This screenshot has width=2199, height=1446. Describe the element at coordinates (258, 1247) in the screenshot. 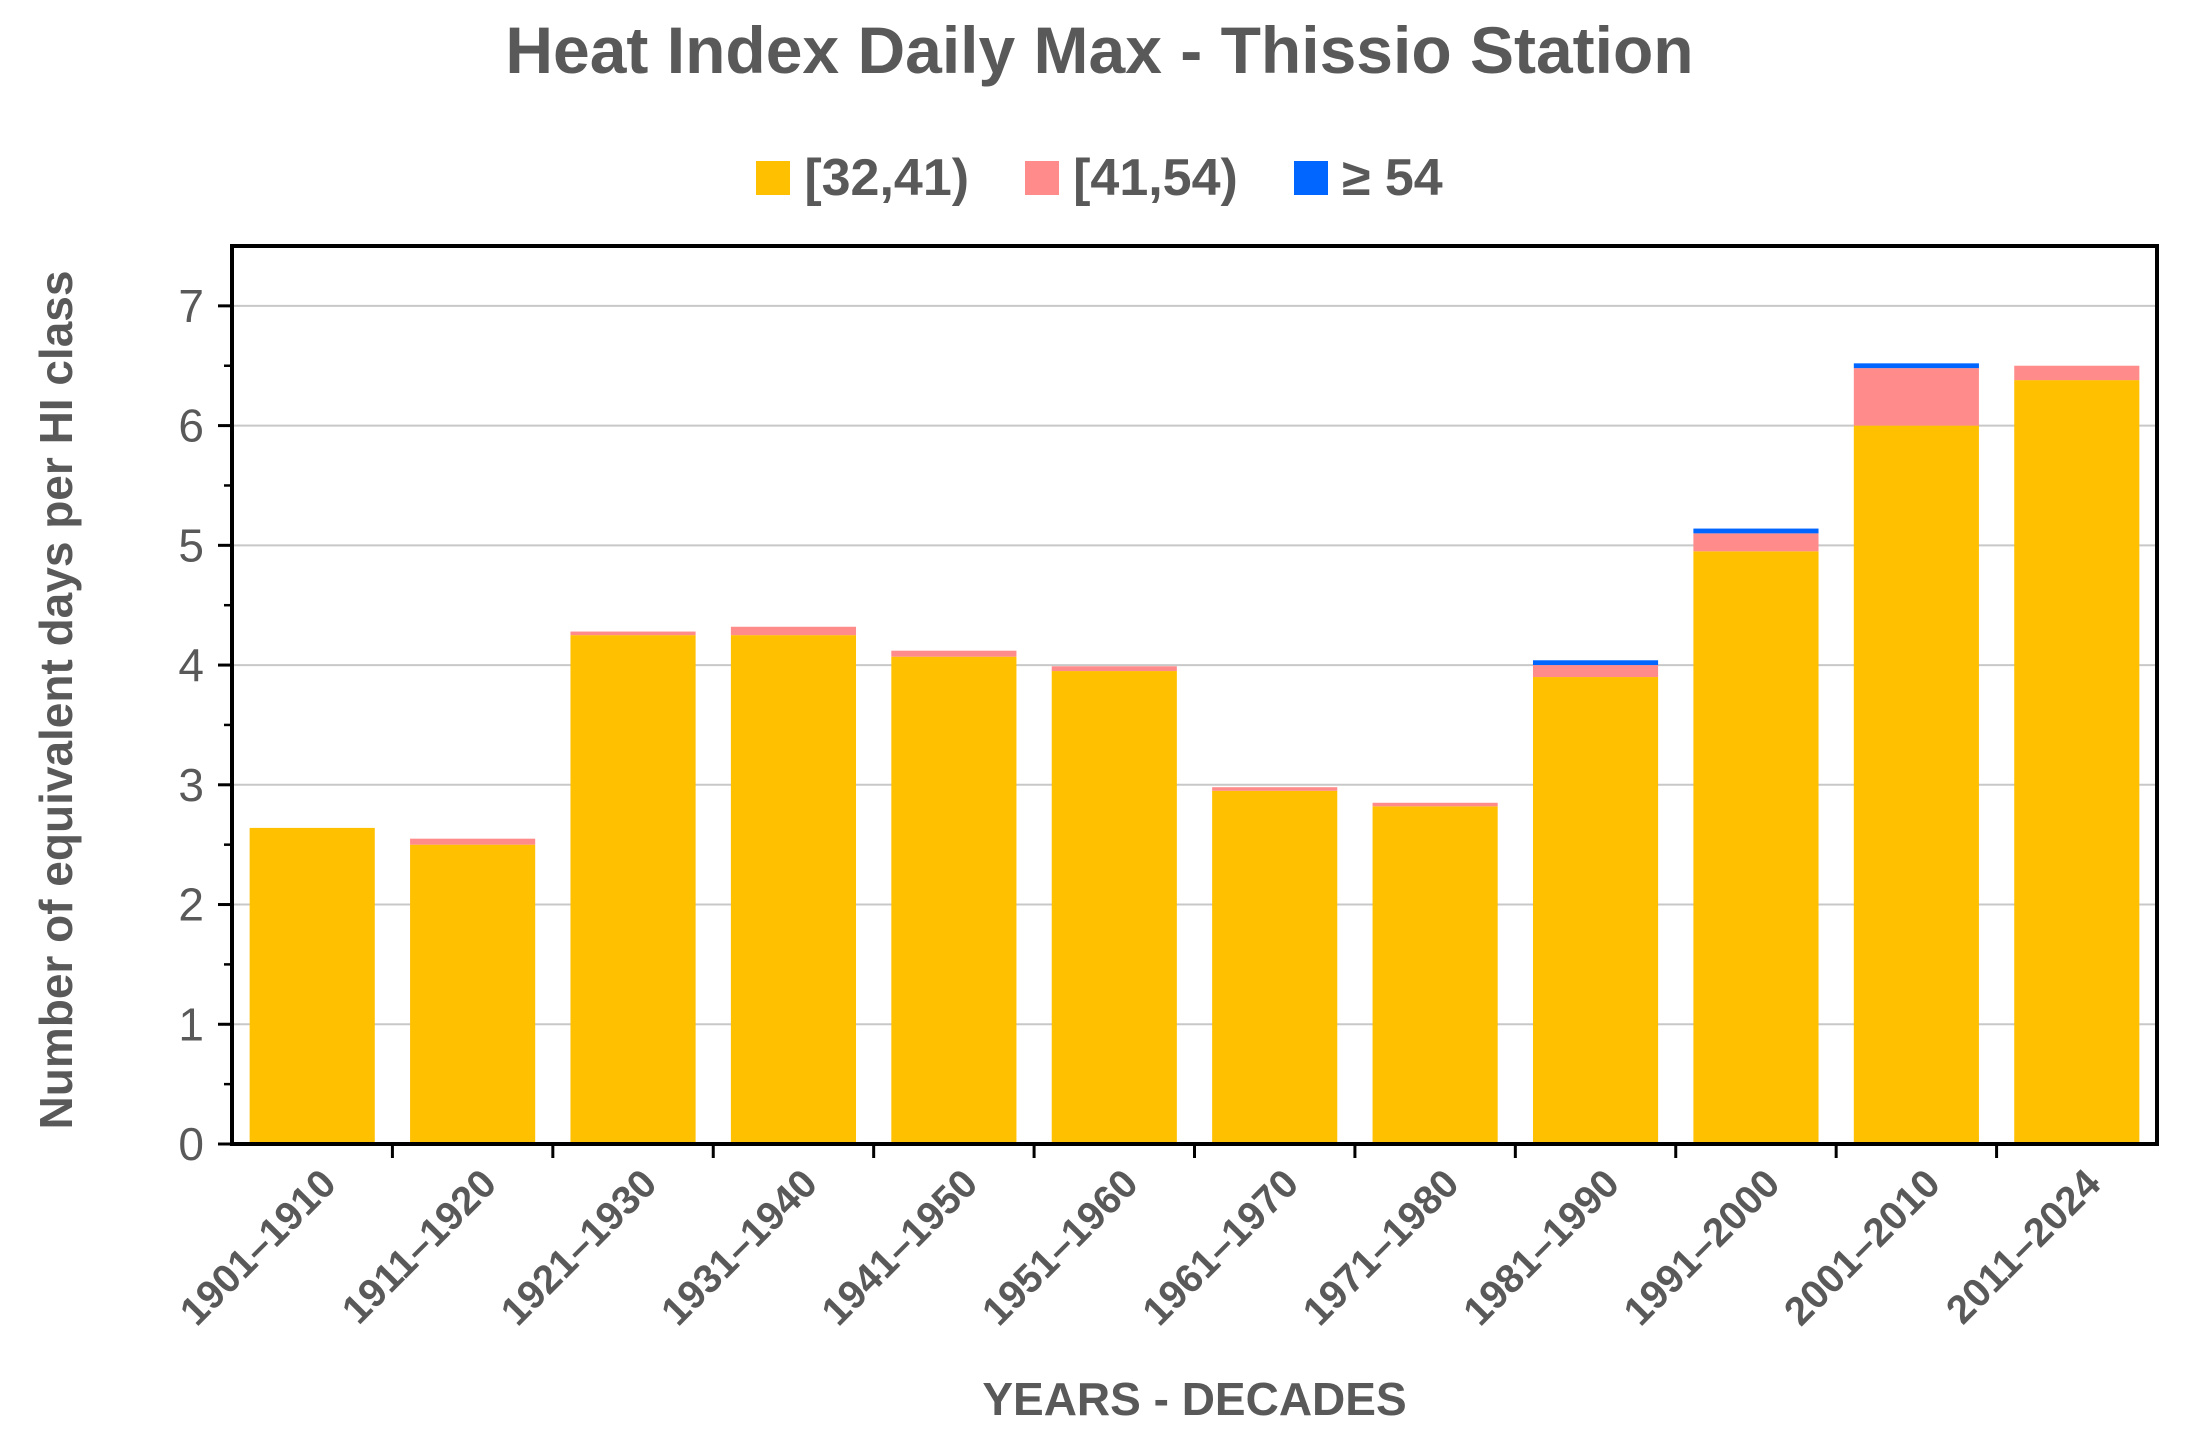

I see `x-tick-label: 1901–1910` at that location.